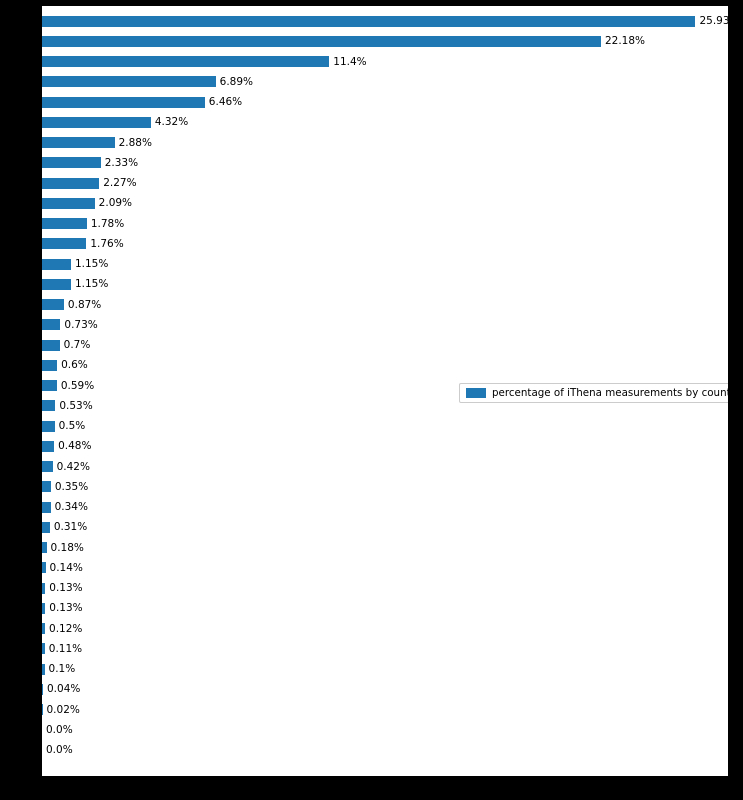 Image resolution: width=743 pixels, height=800 pixels. I want to click on bar-row: 0.48%, so click(385, 446).